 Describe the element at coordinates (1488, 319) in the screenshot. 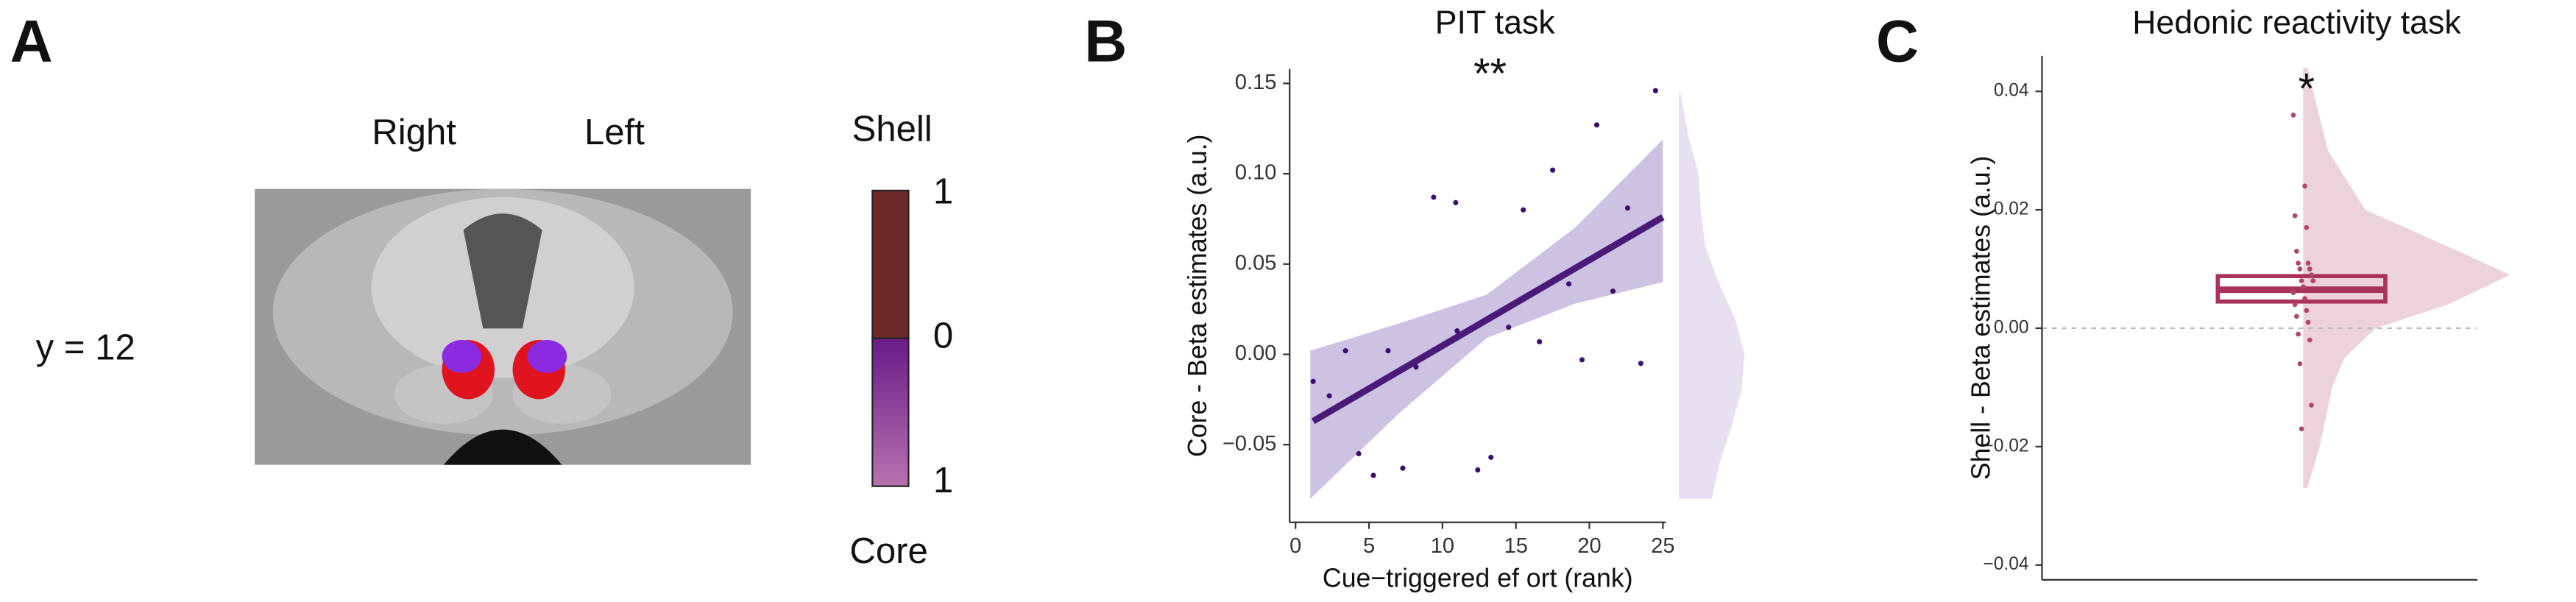

I see `regression-line` at that location.